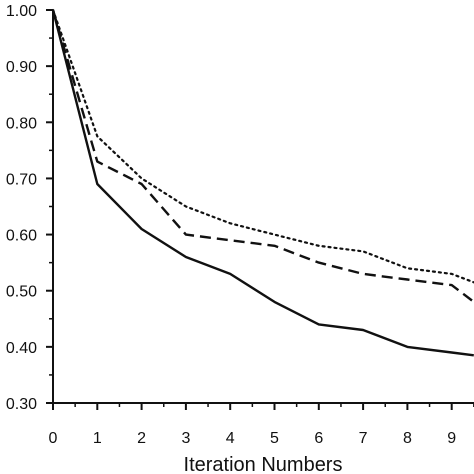  What do you see at coordinates (263, 464) in the screenshot?
I see `x-axis-label: Iteration Numbers` at bounding box center [263, 464].